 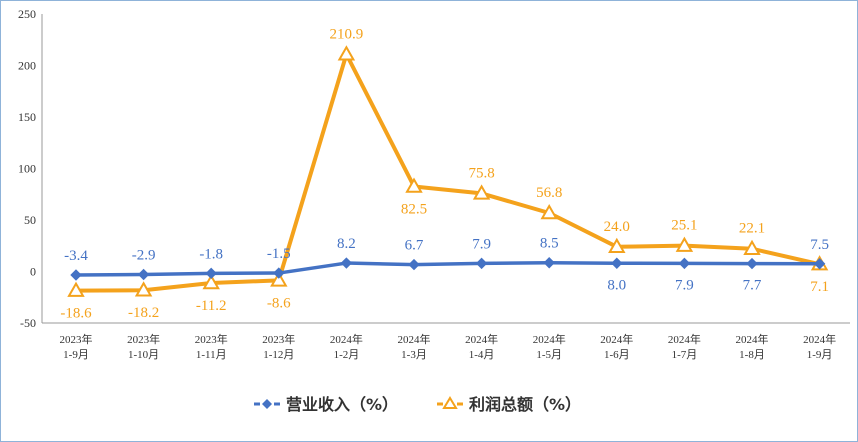 What do you see at coordinates (819, 245) in the screenshot?
I see `revenue-data-label: 7.5` at bounding box center [819, 245].